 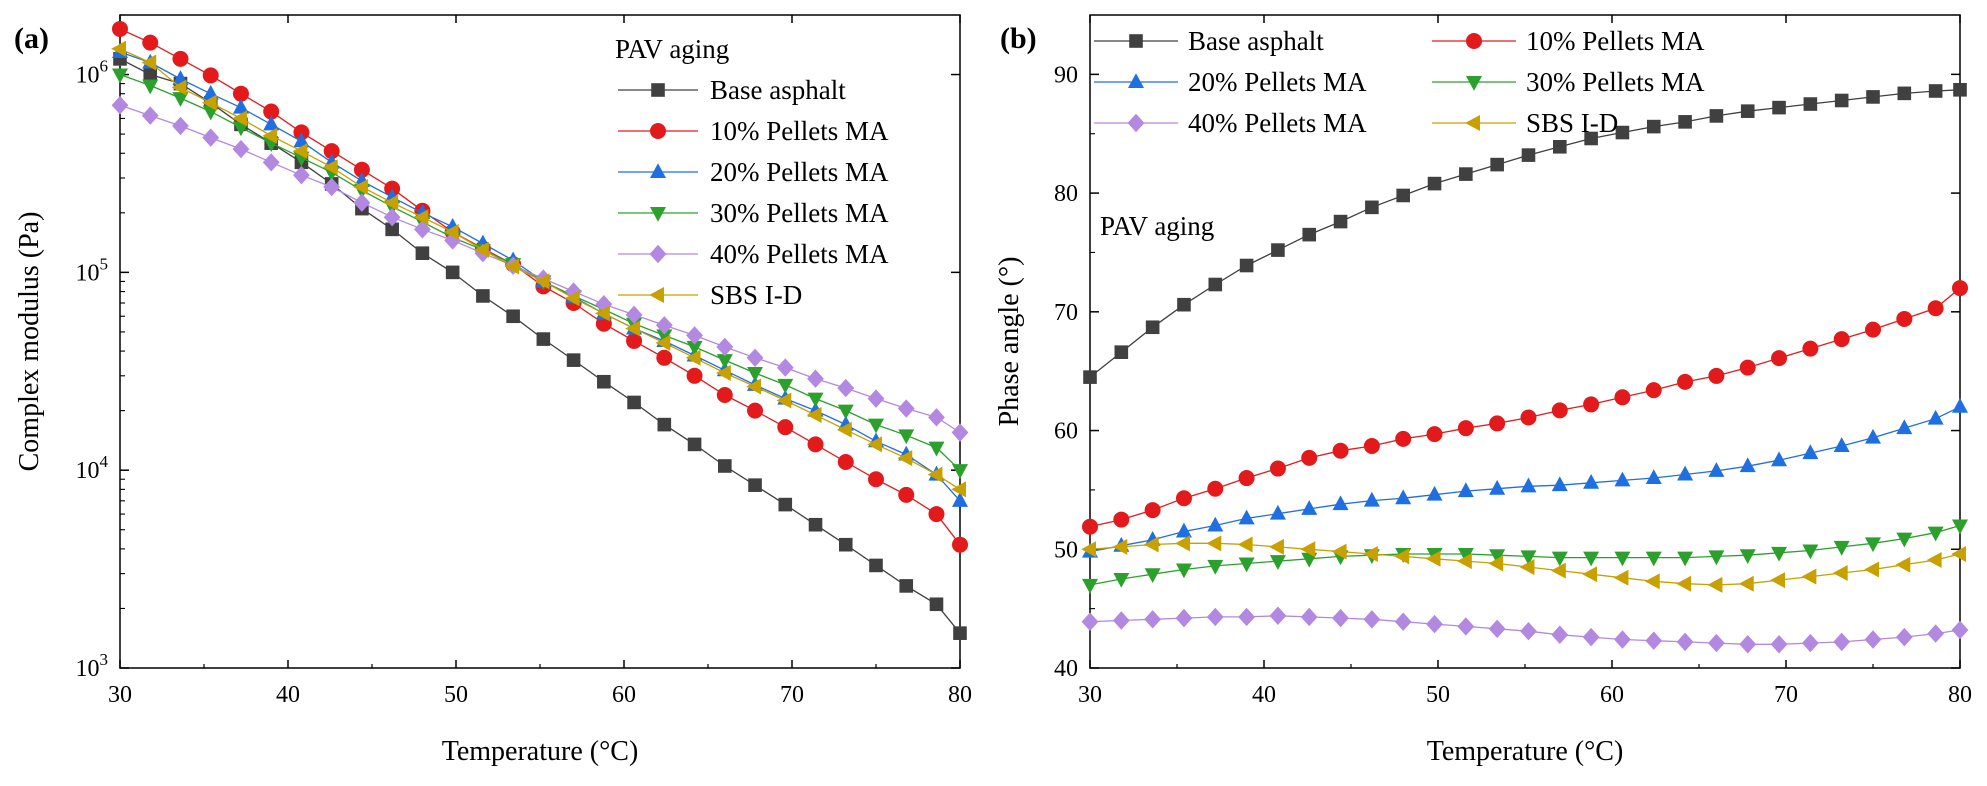 What do you see at coordinates (1009, 342) in the screenshot?
I see `y-axis-title: Phase angle (°)` at bounding box center [1009, 342].